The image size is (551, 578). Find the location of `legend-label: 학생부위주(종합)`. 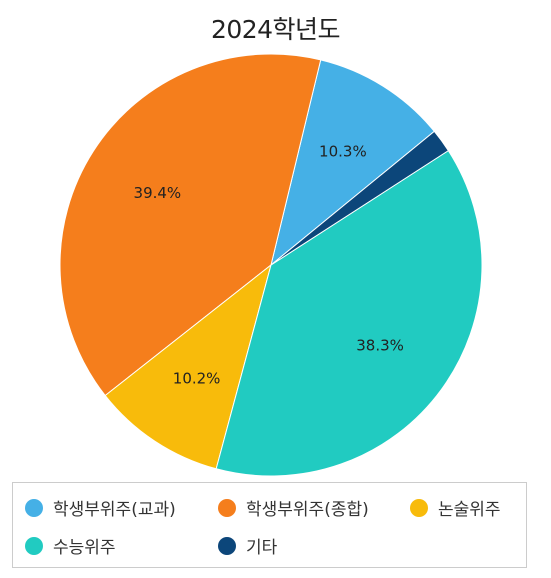

legend-label: 학생부위주(종합) is located at coordinates (307, 510).